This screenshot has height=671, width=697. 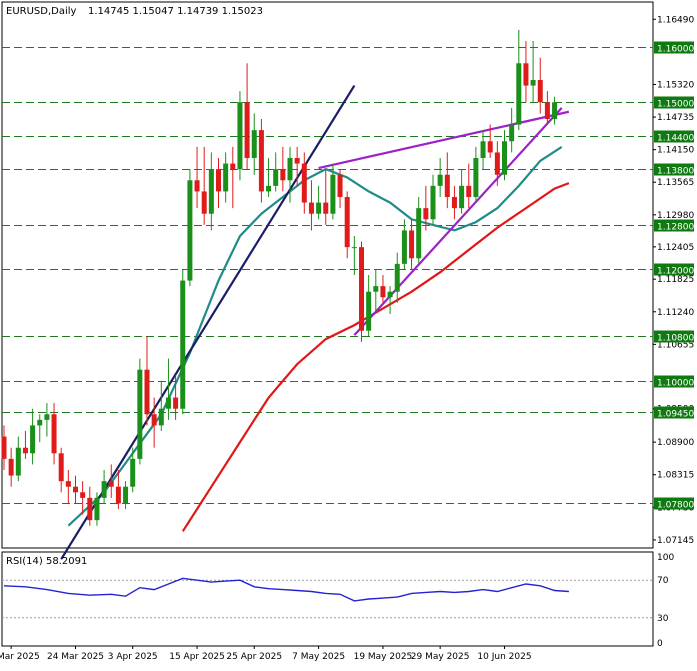 What do you see at coordinates (675, 85) in the screenshot?
I see `price-tick-label-1: 1.15320` at bounding box center [675, 85].